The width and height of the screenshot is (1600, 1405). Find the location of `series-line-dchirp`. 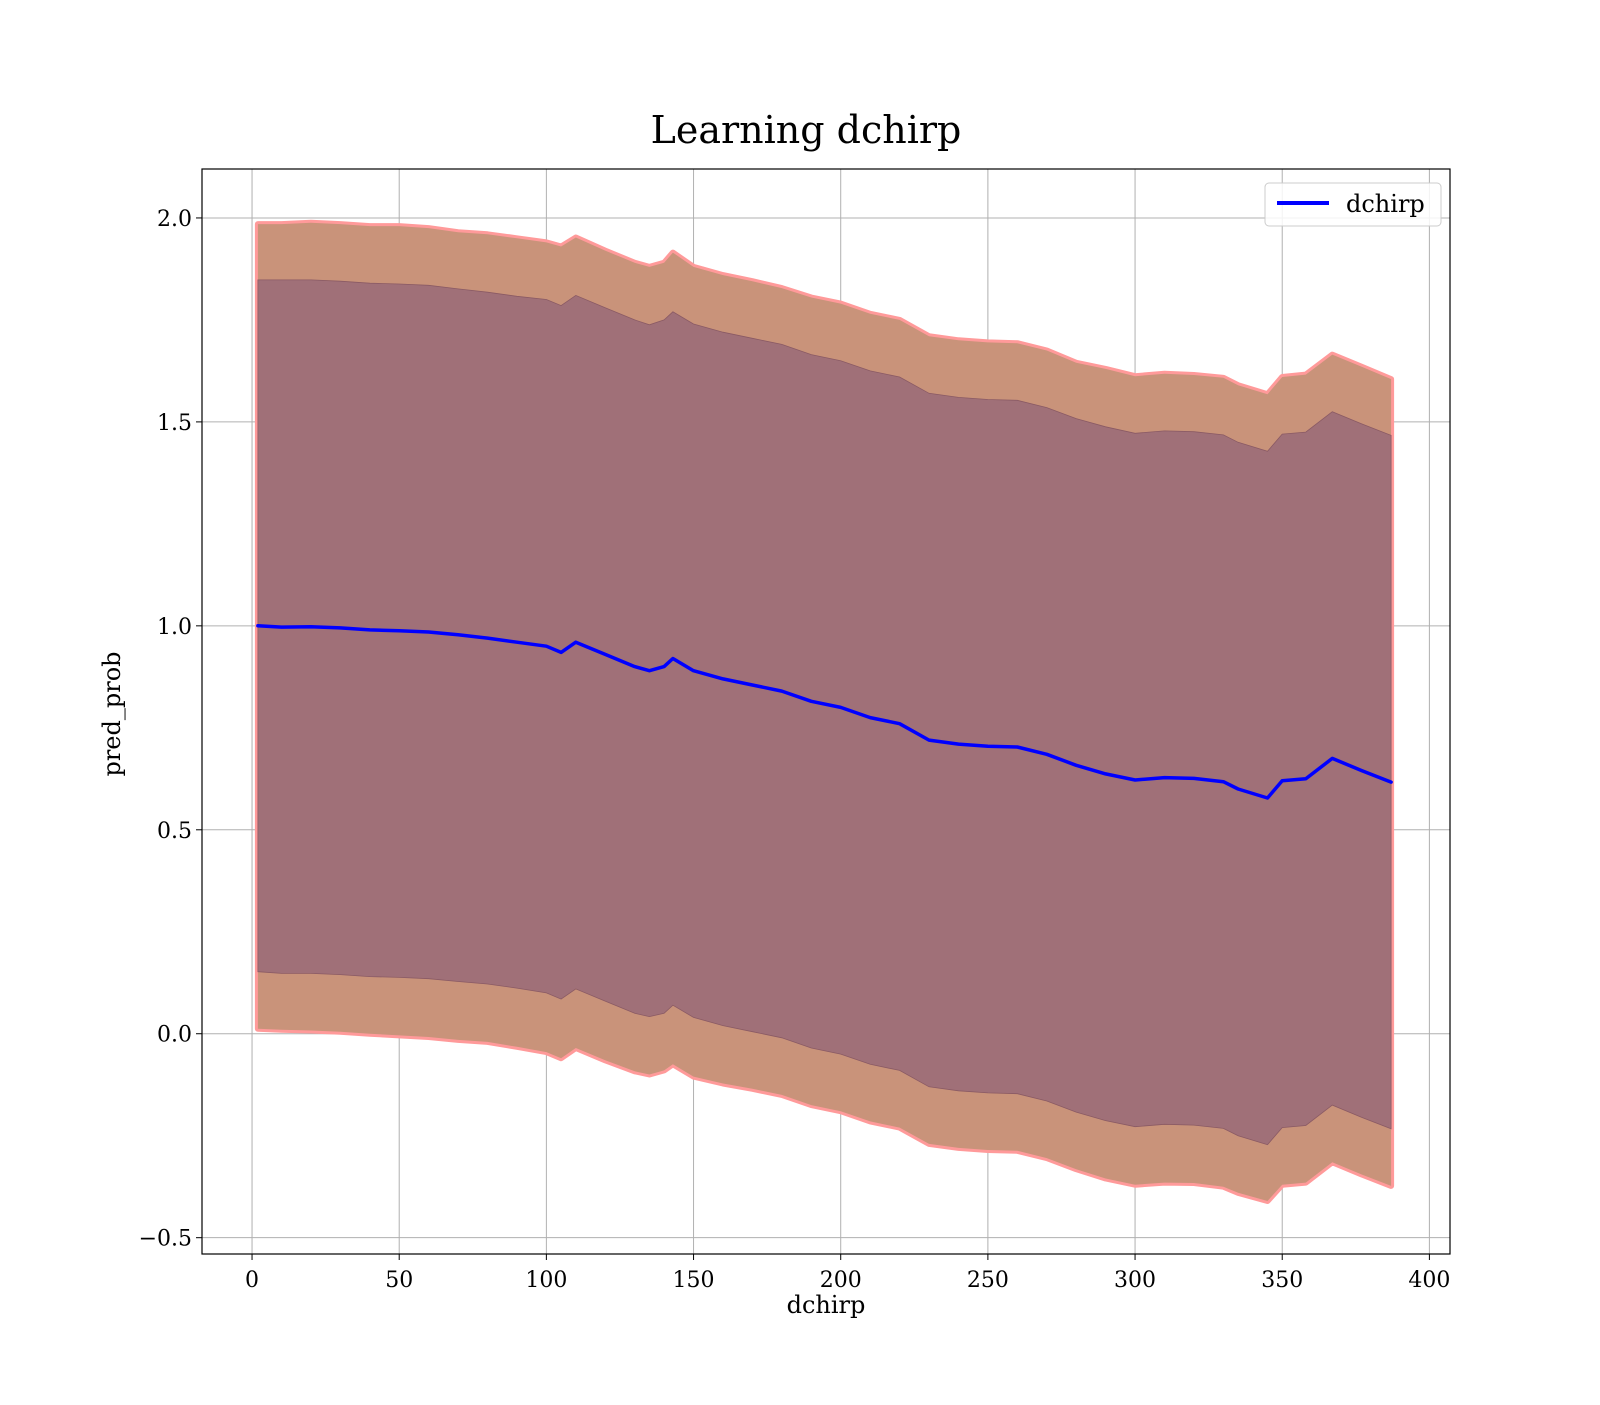

series-line-dchirp is located at coordinates (824, 712).